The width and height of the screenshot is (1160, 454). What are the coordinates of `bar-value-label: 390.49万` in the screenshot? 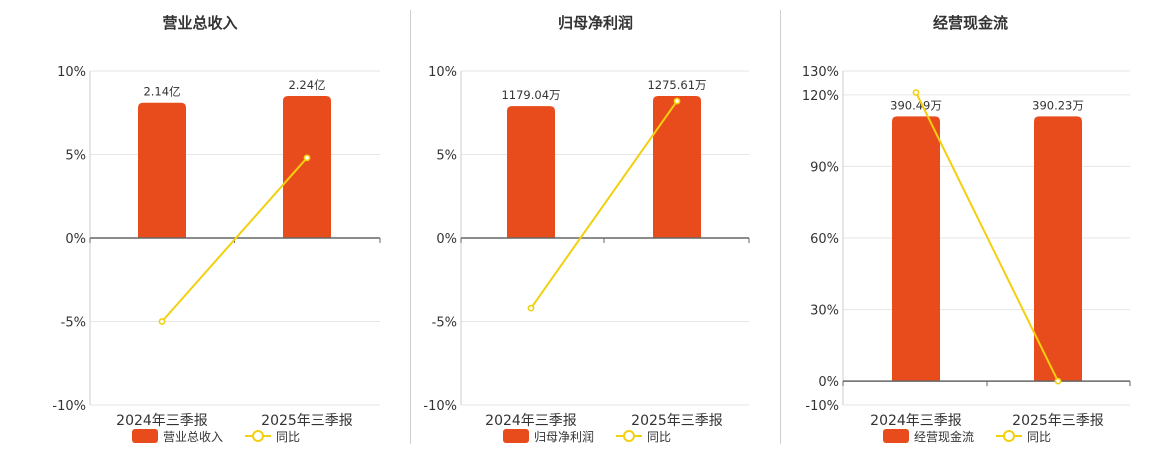 It's located at (916, 105).